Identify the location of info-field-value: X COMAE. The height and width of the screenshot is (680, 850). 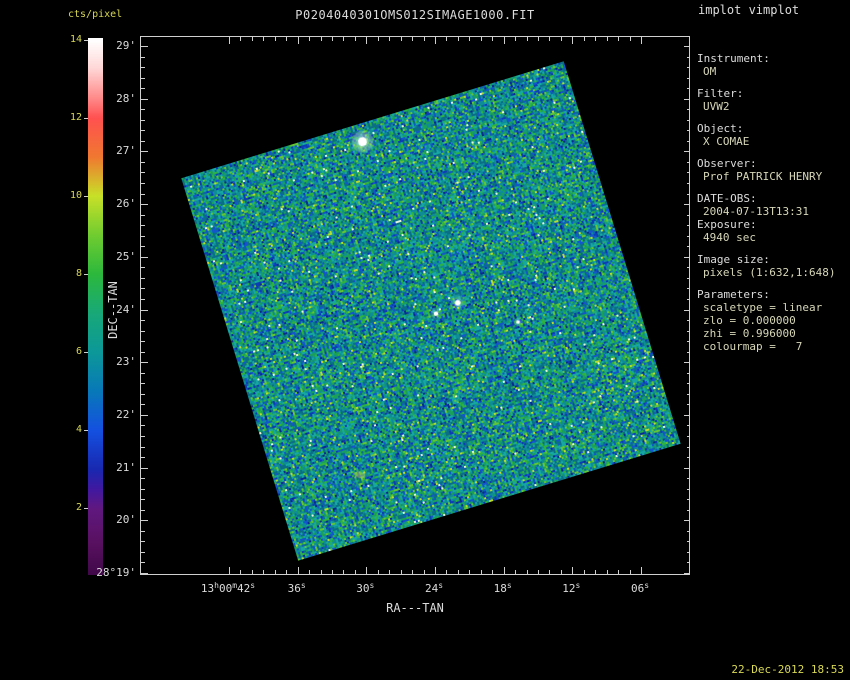
(726, 141).